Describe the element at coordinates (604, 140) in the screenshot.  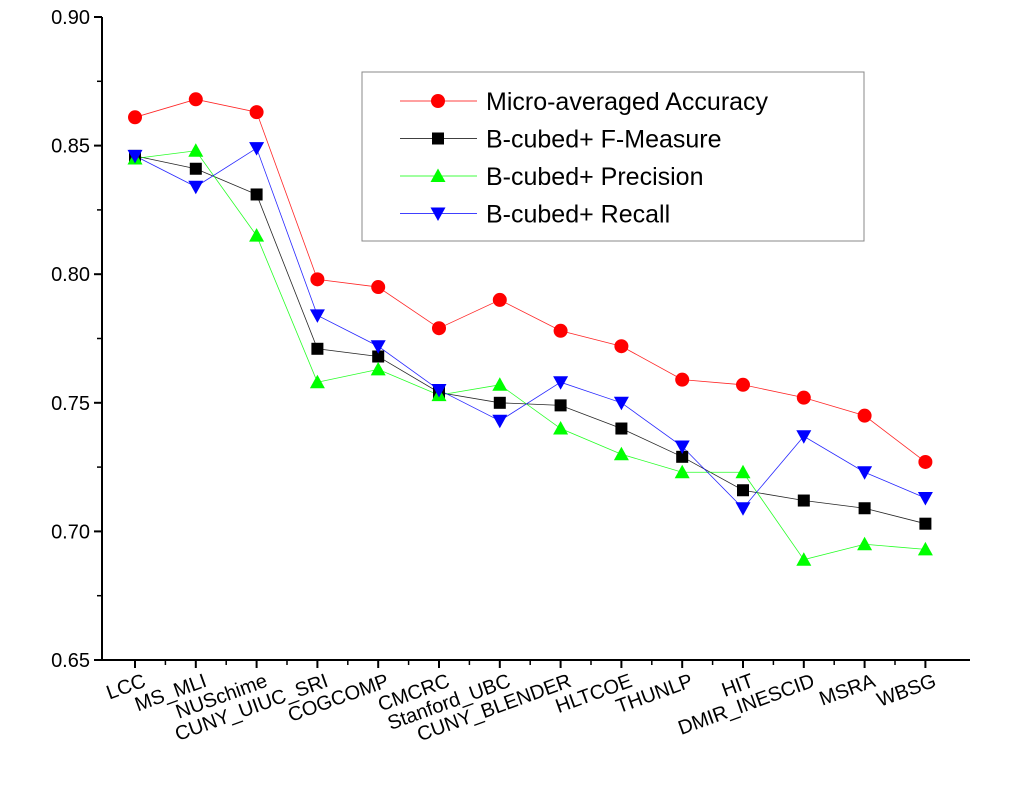
I see `legend-label: B-cubed+ F-Measure` at that location.